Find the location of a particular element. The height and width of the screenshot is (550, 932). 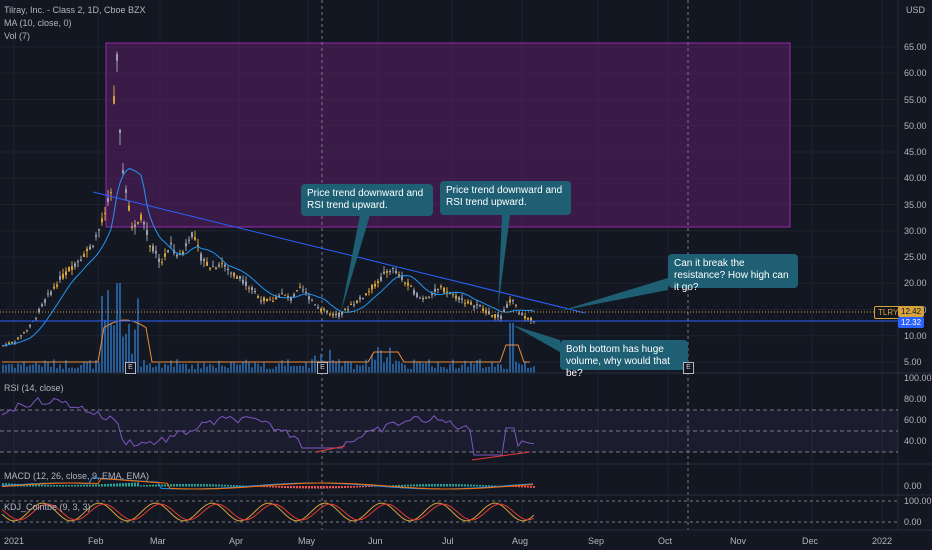

resistance-trendline is located at coordinates (339, 252).